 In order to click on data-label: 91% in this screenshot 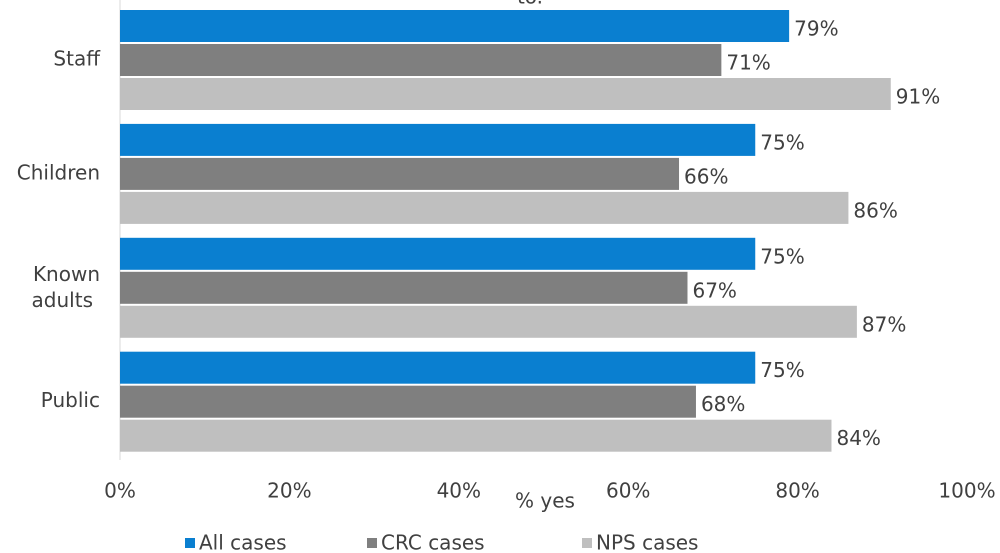, I will do `click(918, 97)`.